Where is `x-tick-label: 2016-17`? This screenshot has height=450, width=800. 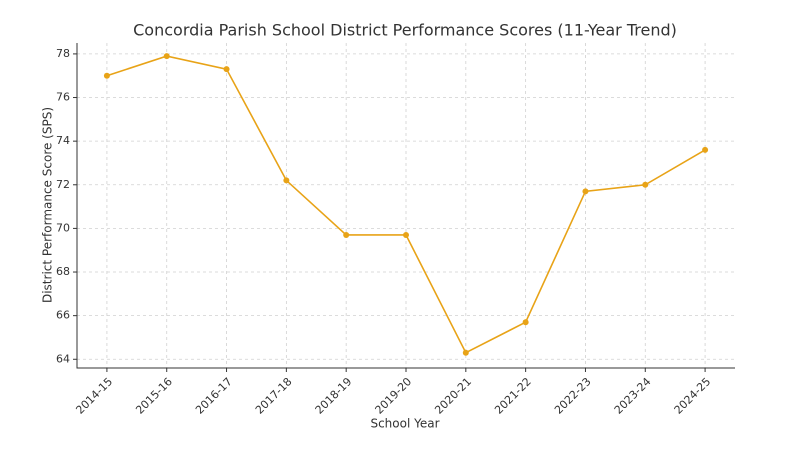
x-tick-label: 2016-17 is located at coordinates (214, 396).